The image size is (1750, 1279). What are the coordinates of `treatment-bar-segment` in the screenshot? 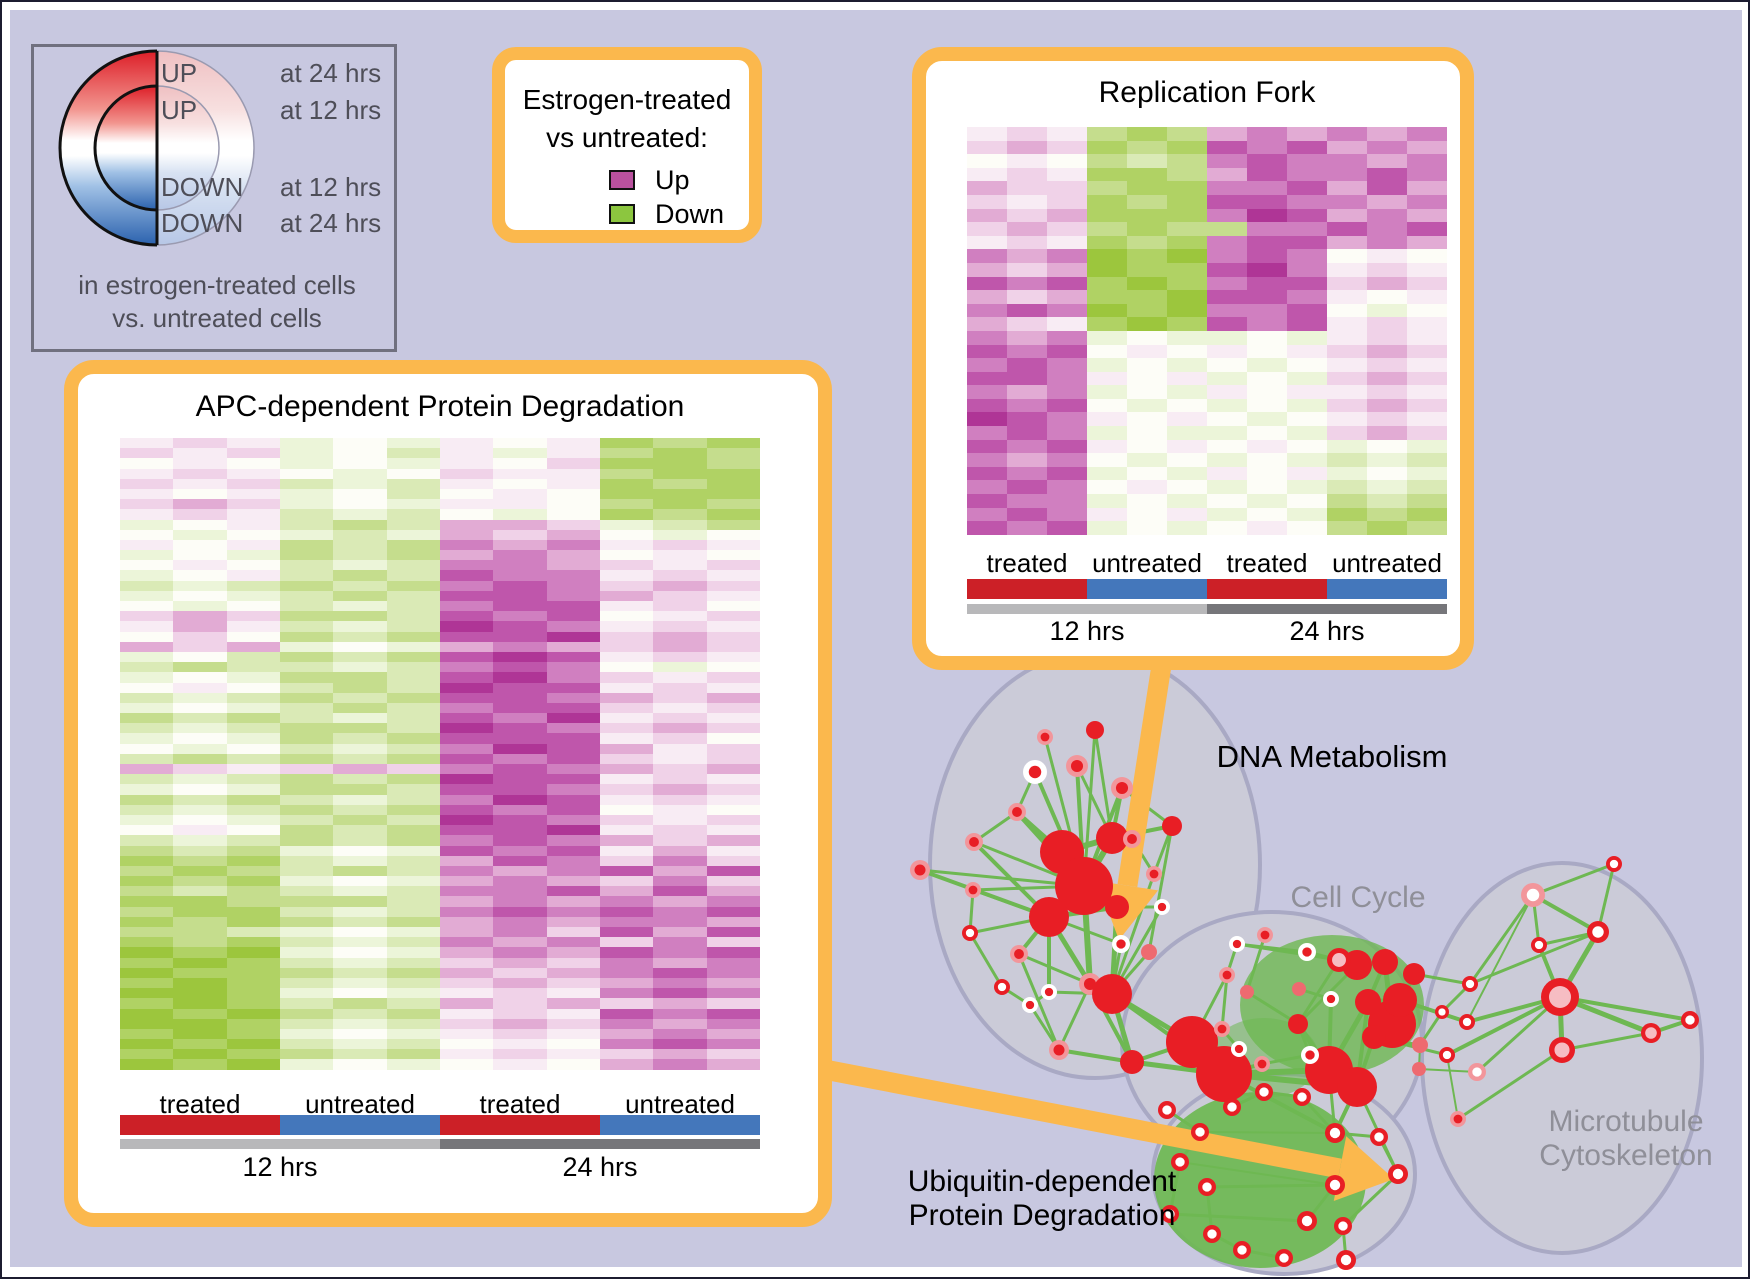 It's located at (360, 1125).